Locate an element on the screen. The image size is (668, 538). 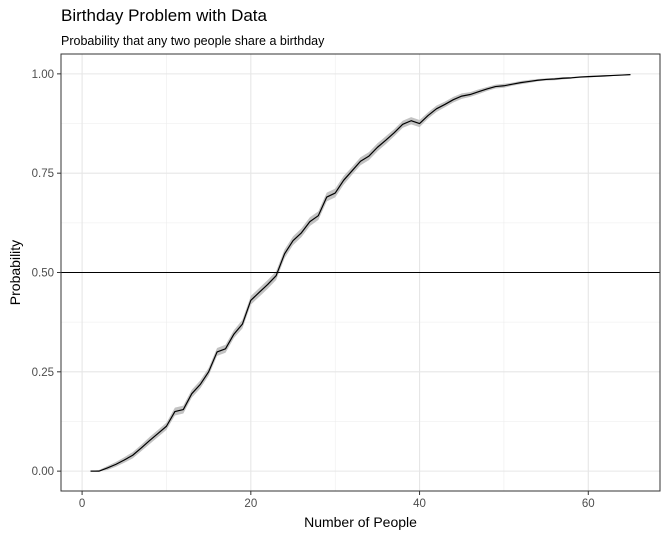
y-tick-label: 1.00 is located at coordinates (43, 75).